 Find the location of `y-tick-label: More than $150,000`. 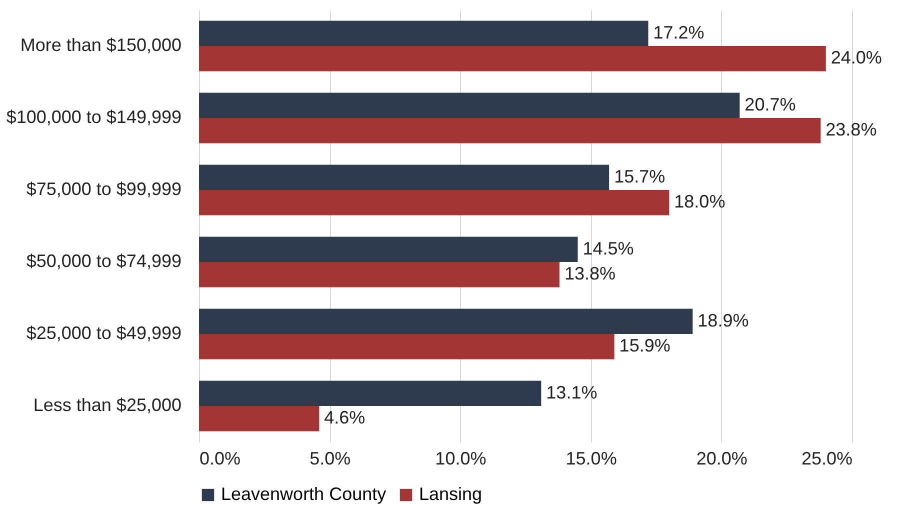

y-tick-label: More than $150,000 is located at coordinates (101, 45).